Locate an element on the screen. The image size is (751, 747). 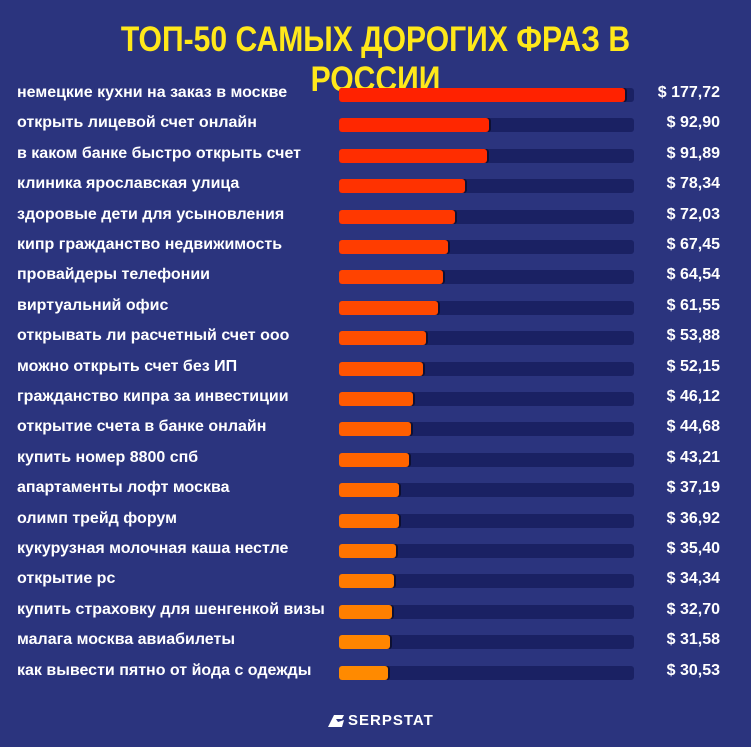
category-label: открывать ли расчетный счет ооо is located at coordinates (153, 336).